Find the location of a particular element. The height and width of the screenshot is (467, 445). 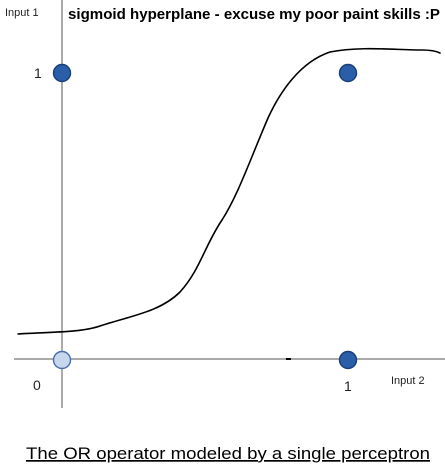

x-tick-1: 1 is located at coordinates (348, 386).